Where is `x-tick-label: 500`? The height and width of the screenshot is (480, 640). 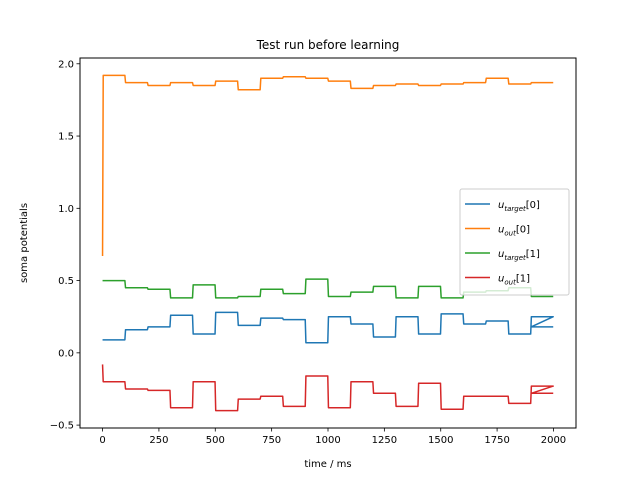 x-tick-label: 500 is located at coordinates (215, 440).